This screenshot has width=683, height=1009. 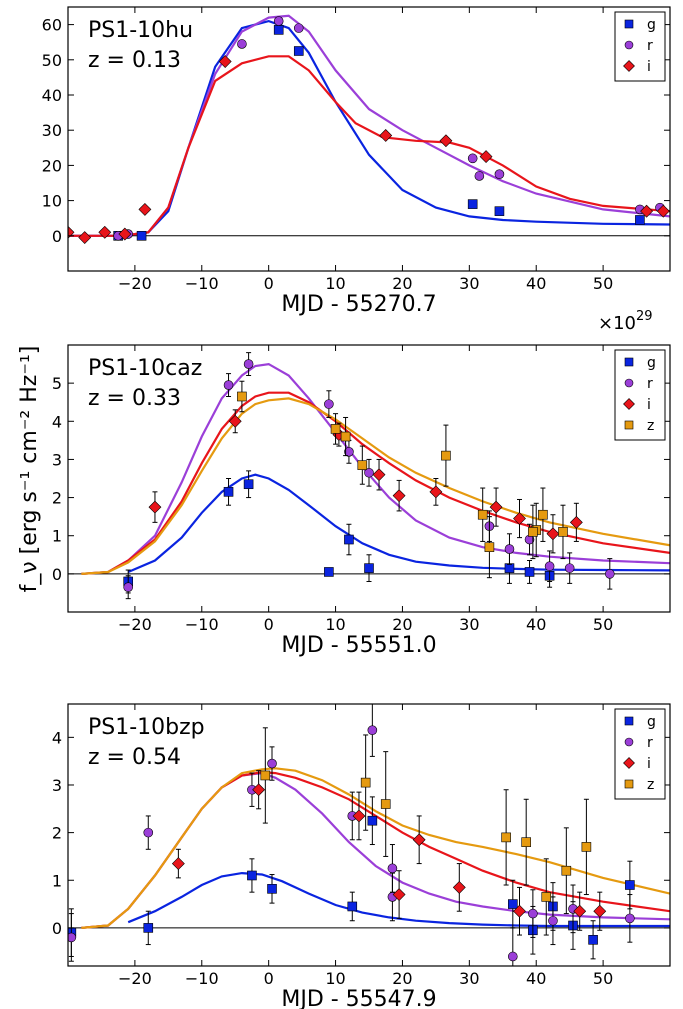 I want to click on x-axis-label: MJD - 55270.7, so click(x=358, y=304).